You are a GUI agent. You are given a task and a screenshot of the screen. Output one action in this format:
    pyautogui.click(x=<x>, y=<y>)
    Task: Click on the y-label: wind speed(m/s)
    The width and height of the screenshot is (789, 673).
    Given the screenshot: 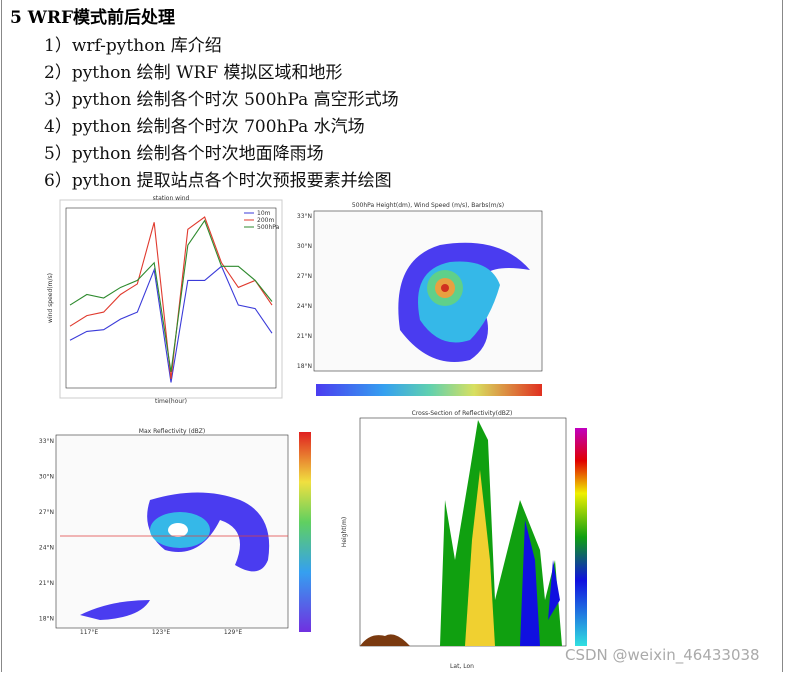 What is the action you would take?
    pyautogui.click(x=50, y=298)
    